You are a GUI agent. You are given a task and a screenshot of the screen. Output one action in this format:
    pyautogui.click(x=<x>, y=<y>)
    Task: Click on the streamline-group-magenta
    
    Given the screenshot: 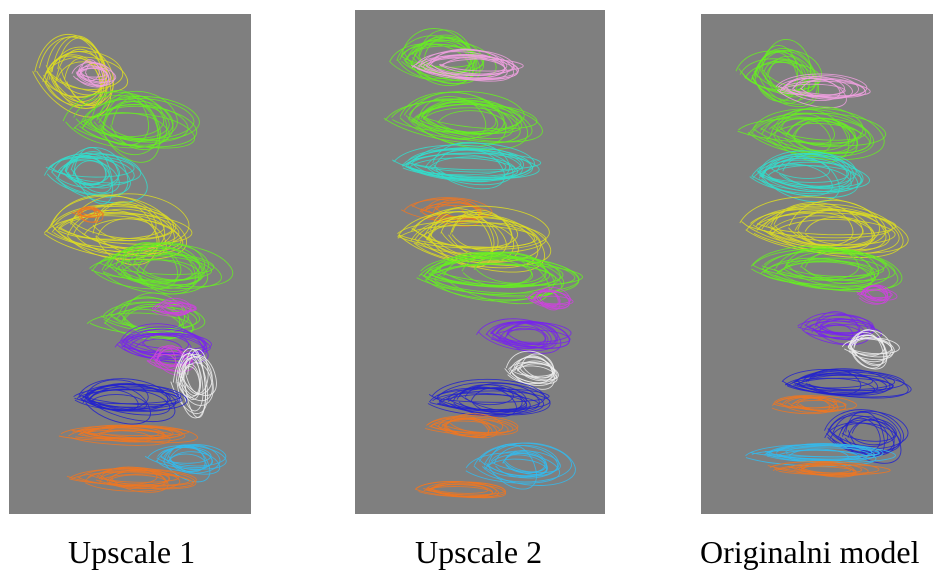 What is the action you would take?
    pyautogui.click(x=877, y=294)
    